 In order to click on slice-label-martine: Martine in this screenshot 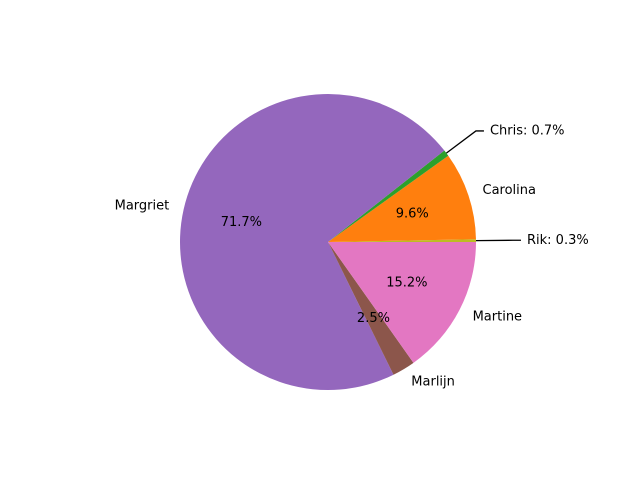, I will do `click(497, 316)`.